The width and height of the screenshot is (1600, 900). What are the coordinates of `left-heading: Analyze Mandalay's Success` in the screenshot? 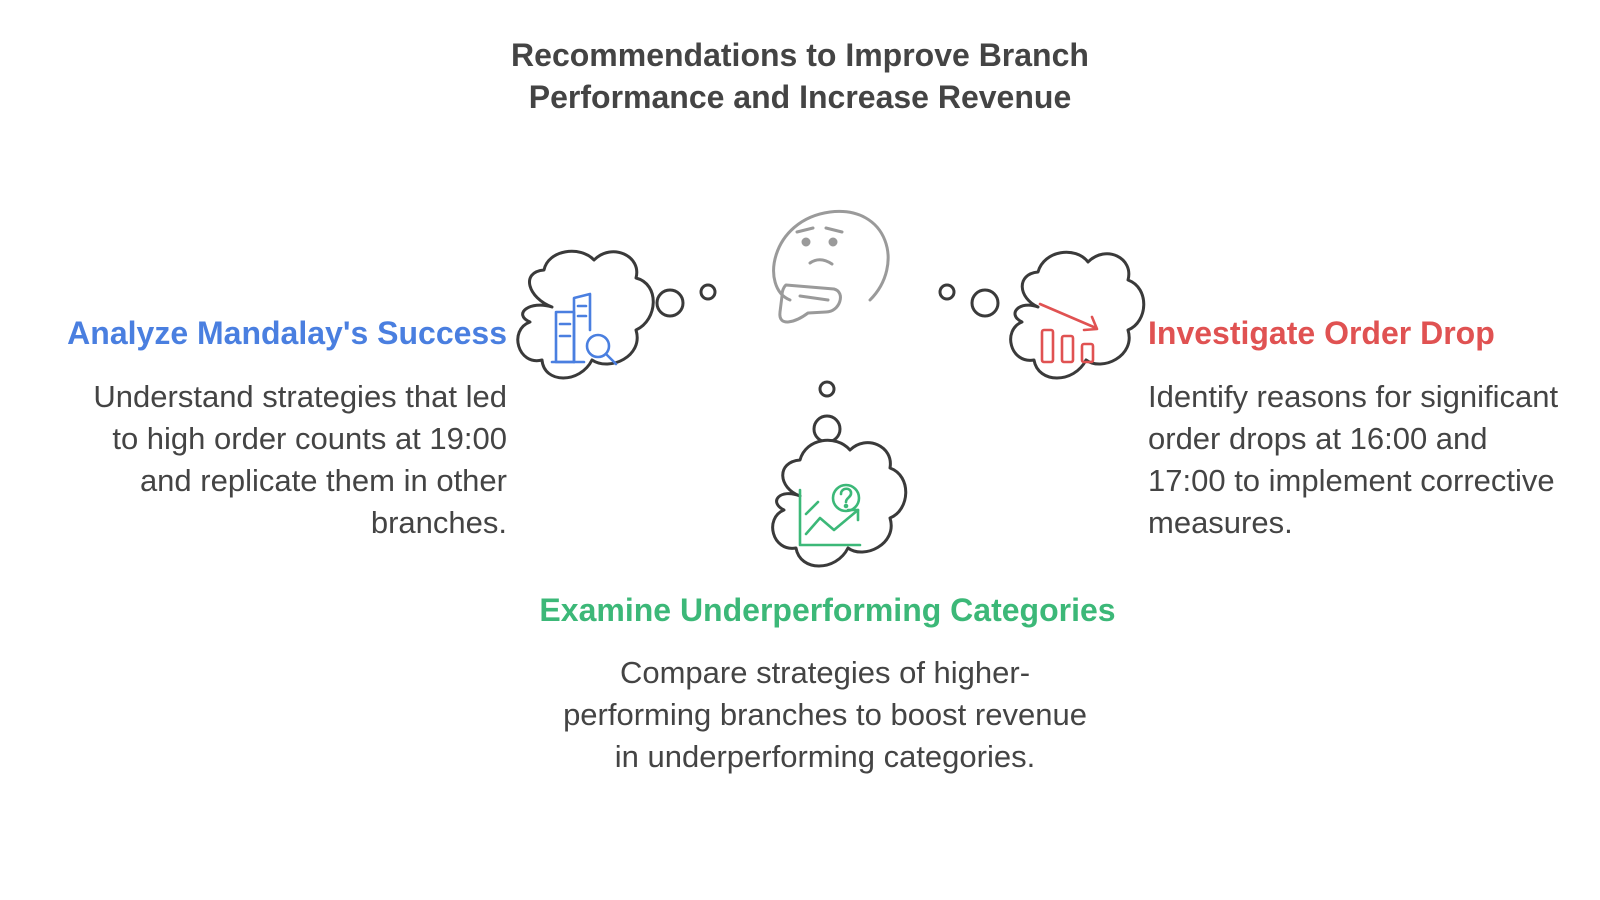 It's located at (287, 333).